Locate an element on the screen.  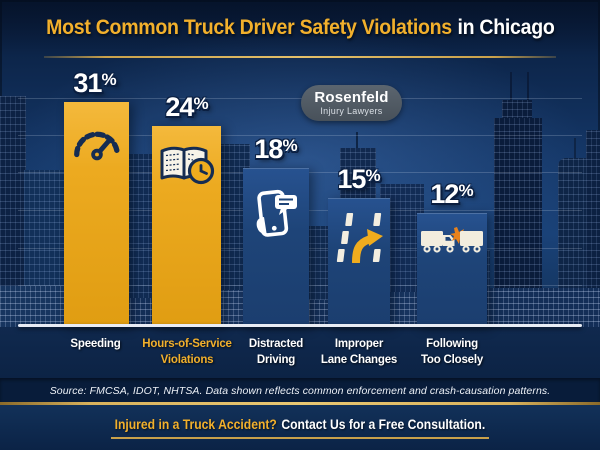
value-number: 24 is located at coordinates (179, 107).